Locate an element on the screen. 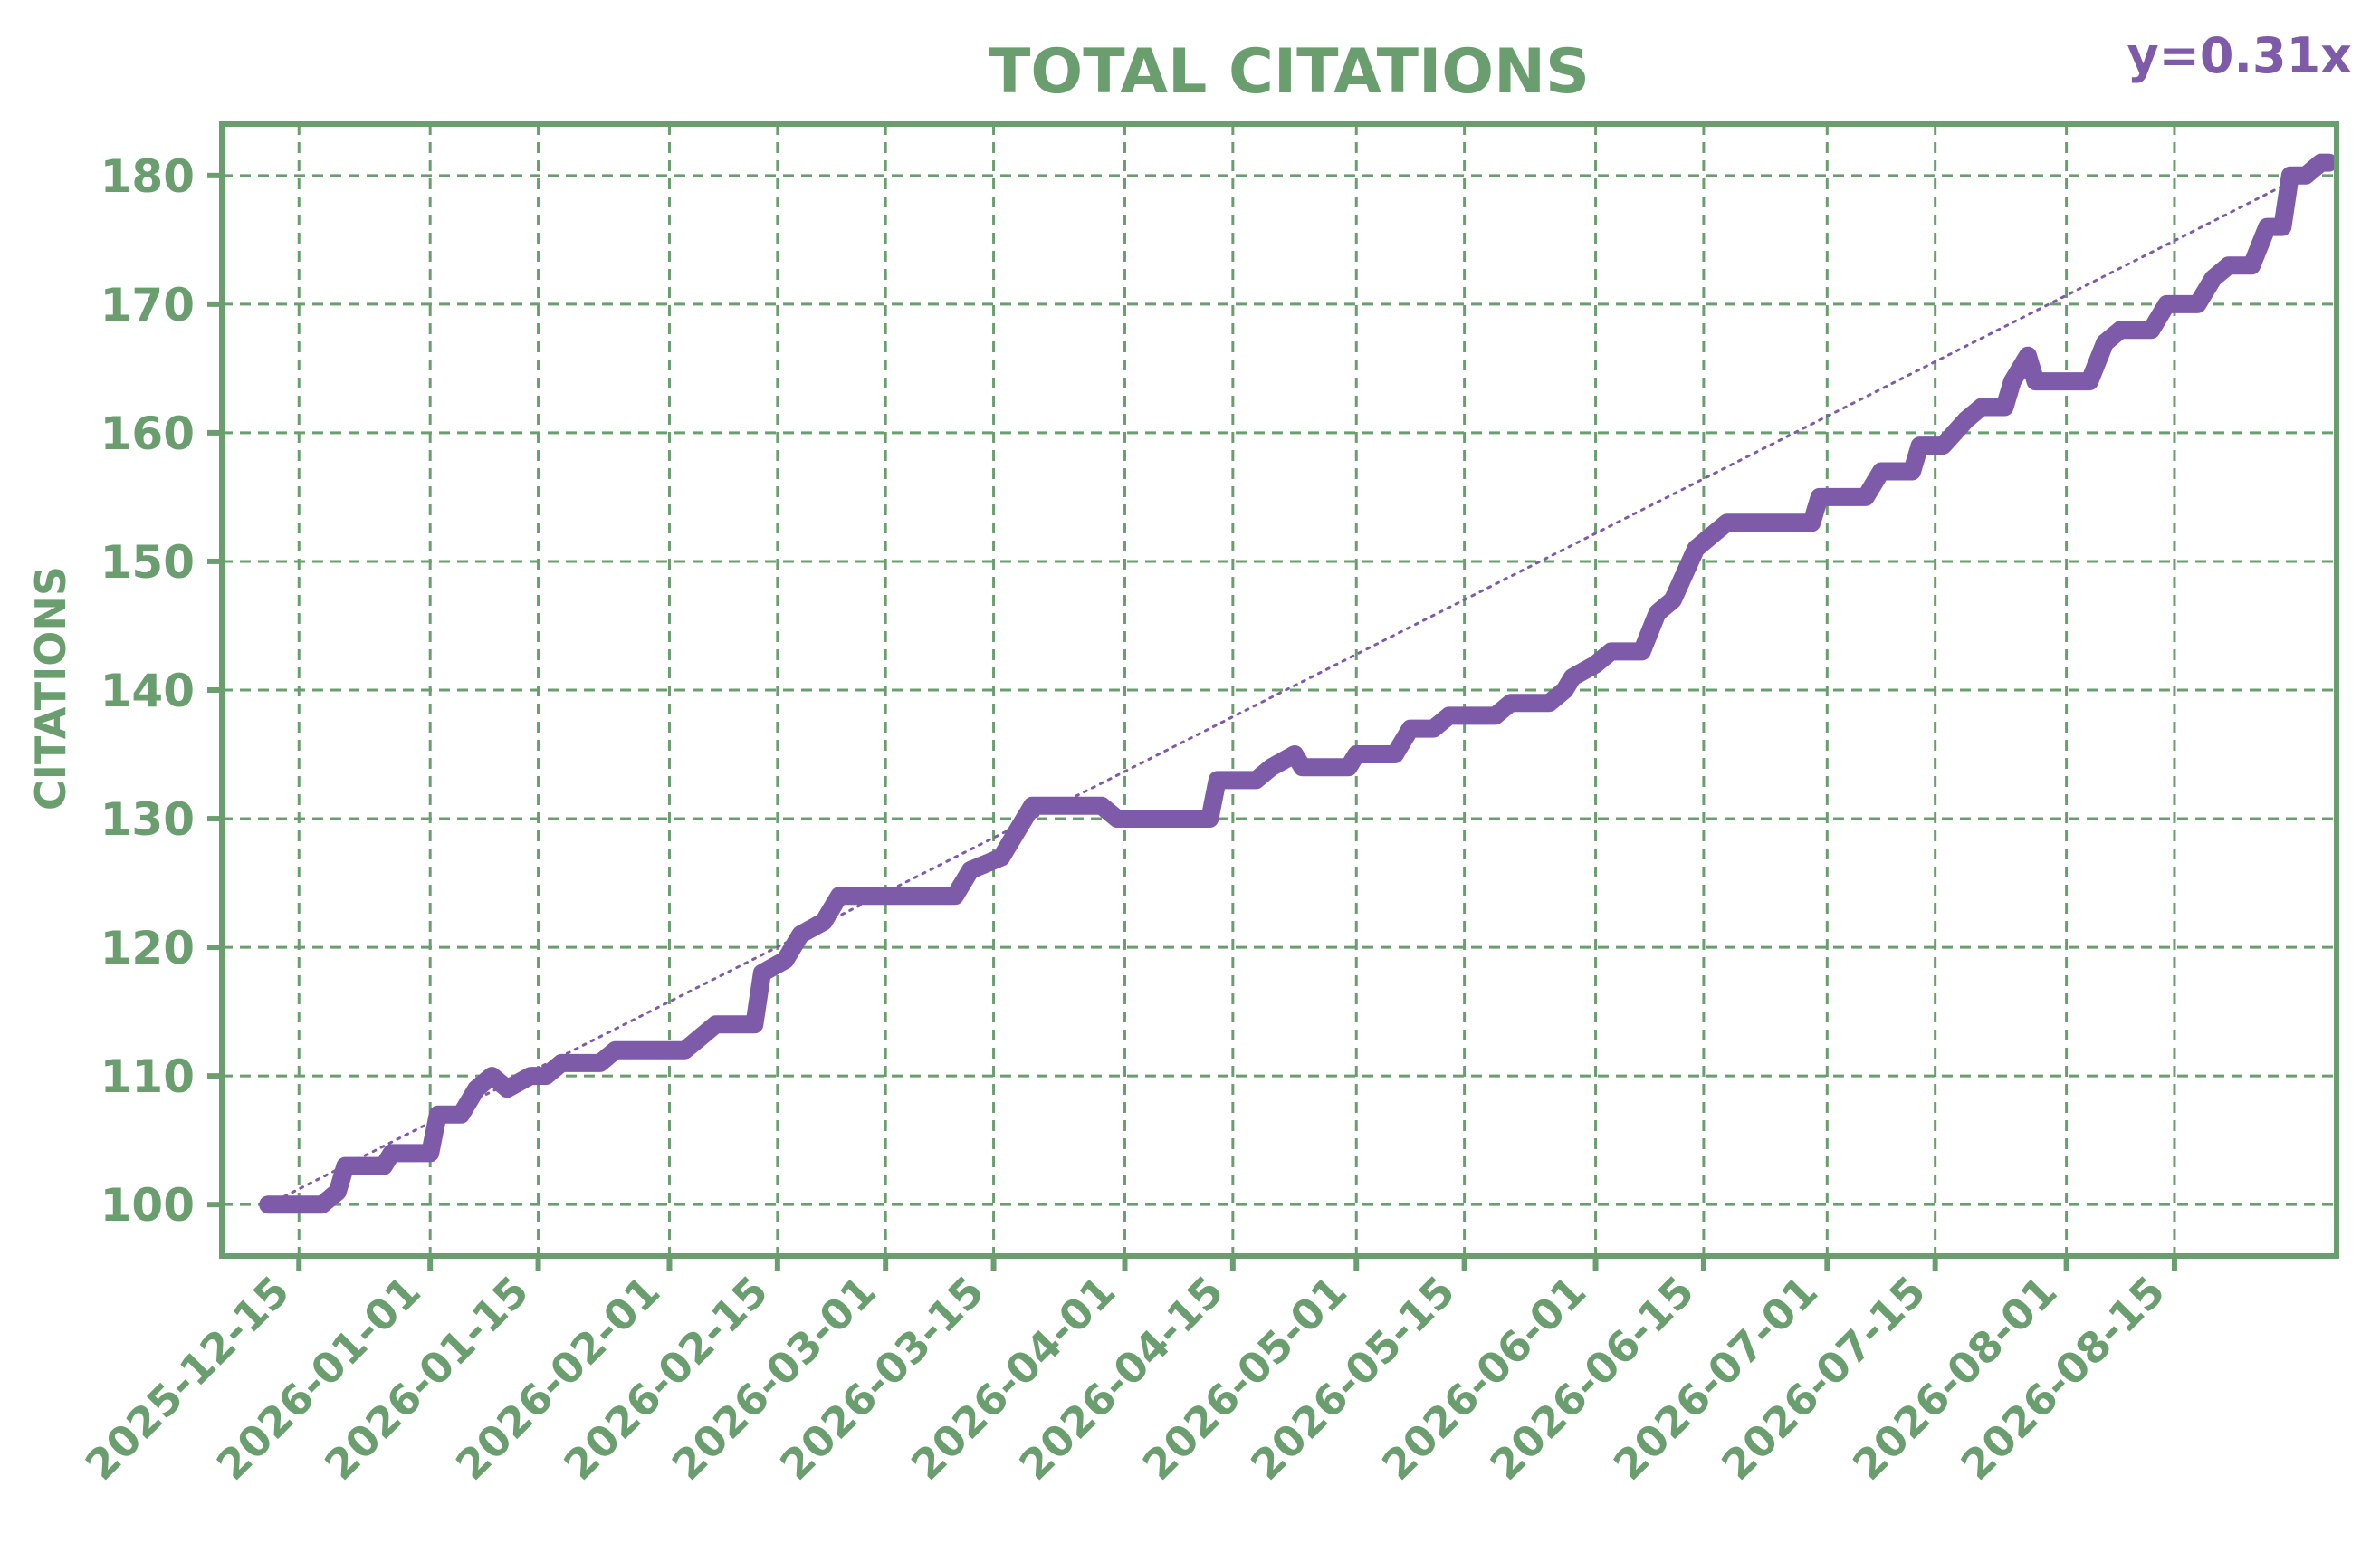  y-tick-label: 110 is located at coordinates (147, 1077).